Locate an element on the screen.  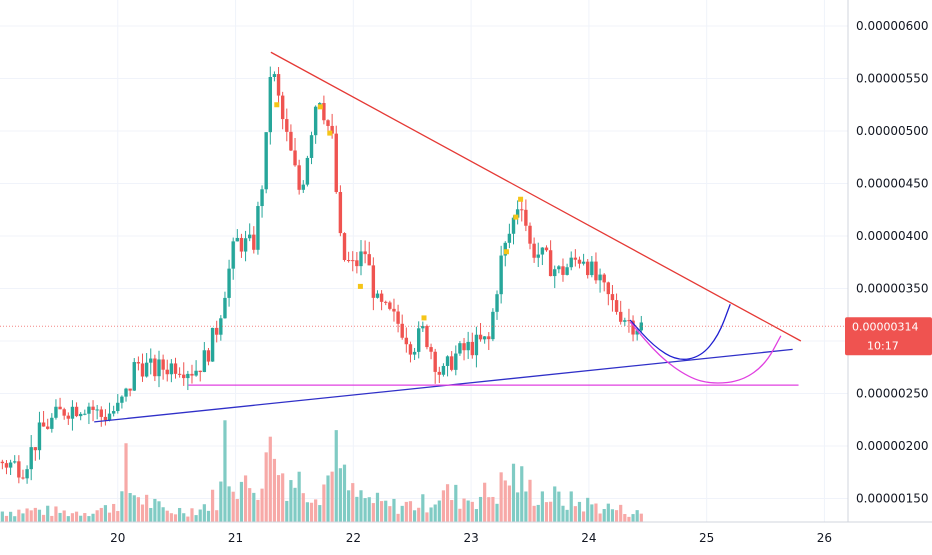
current-price-label: 0.00000314 is located at coordinates (885, 326).